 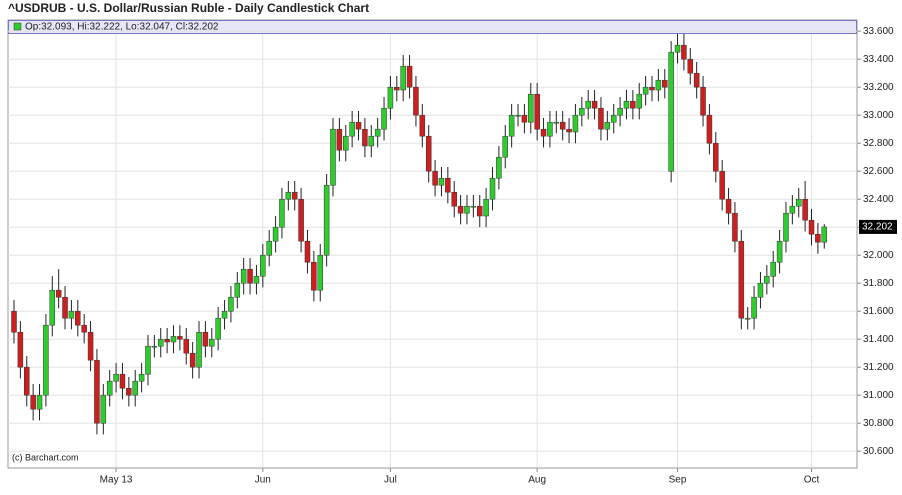 I want to click on y-tick-label: 32.000, so click(x=878, y=255).